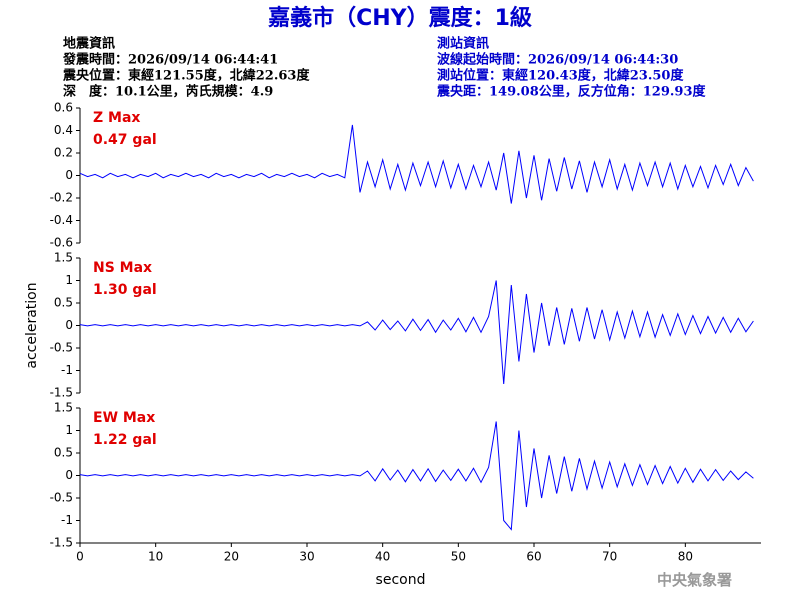  What do you see at coordinates (155, 557) in the screenshot?
I see `x-tick-label: 10` at bounding box center [155, 557].